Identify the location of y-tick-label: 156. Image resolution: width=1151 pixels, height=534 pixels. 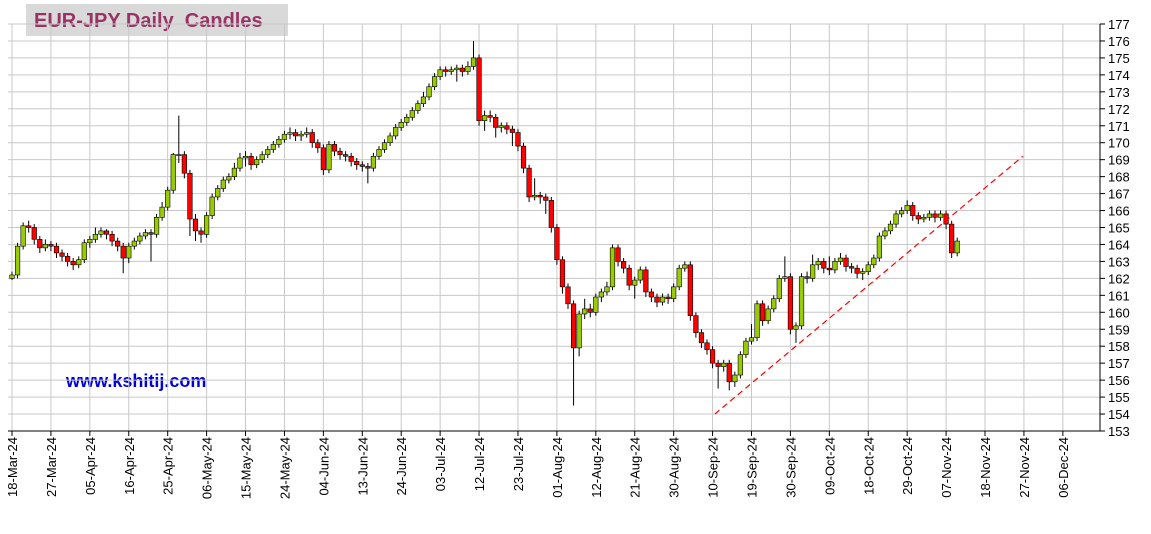
(1119, 380).